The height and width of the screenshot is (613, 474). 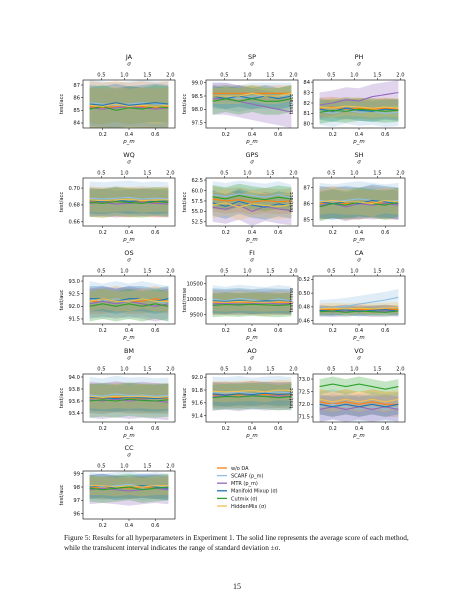 What do you see at coordinates (247, 477) in the screenshot?
I see `legend-label: SCARF (p_m)` at bounding box center [247, 477].